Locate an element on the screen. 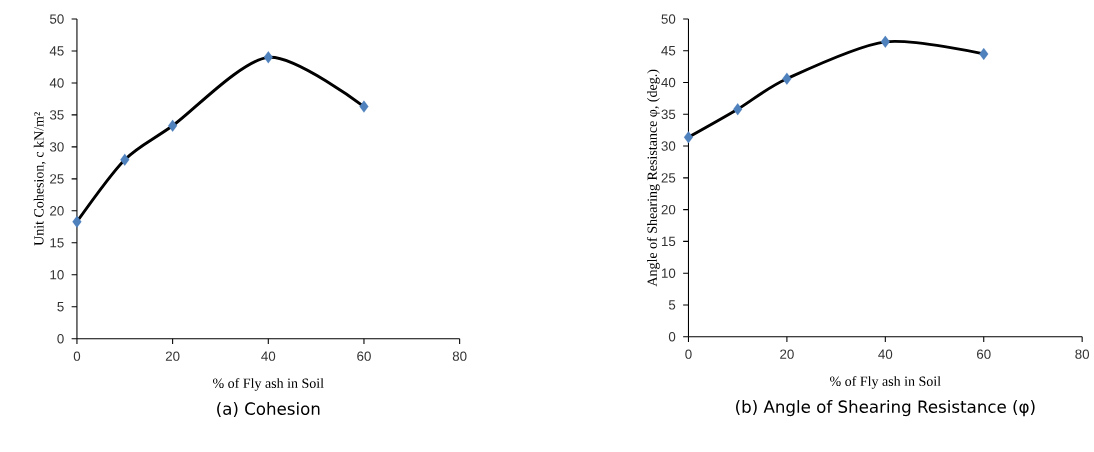 This screenshot has height=452, width=1094. text: (b) Angle of Shearing Resistance (φ) is located at coordinates (885, 408).